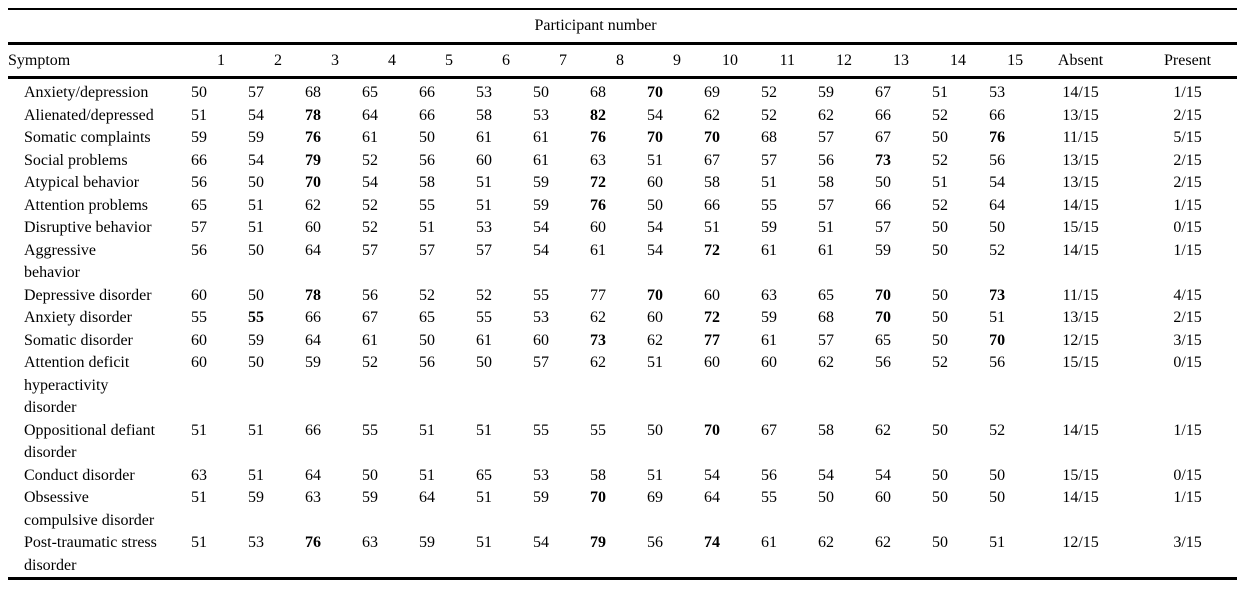 The width and height of the screenshot is (1245, 591). I want to click on score-cell: 74, so click(712, 542).